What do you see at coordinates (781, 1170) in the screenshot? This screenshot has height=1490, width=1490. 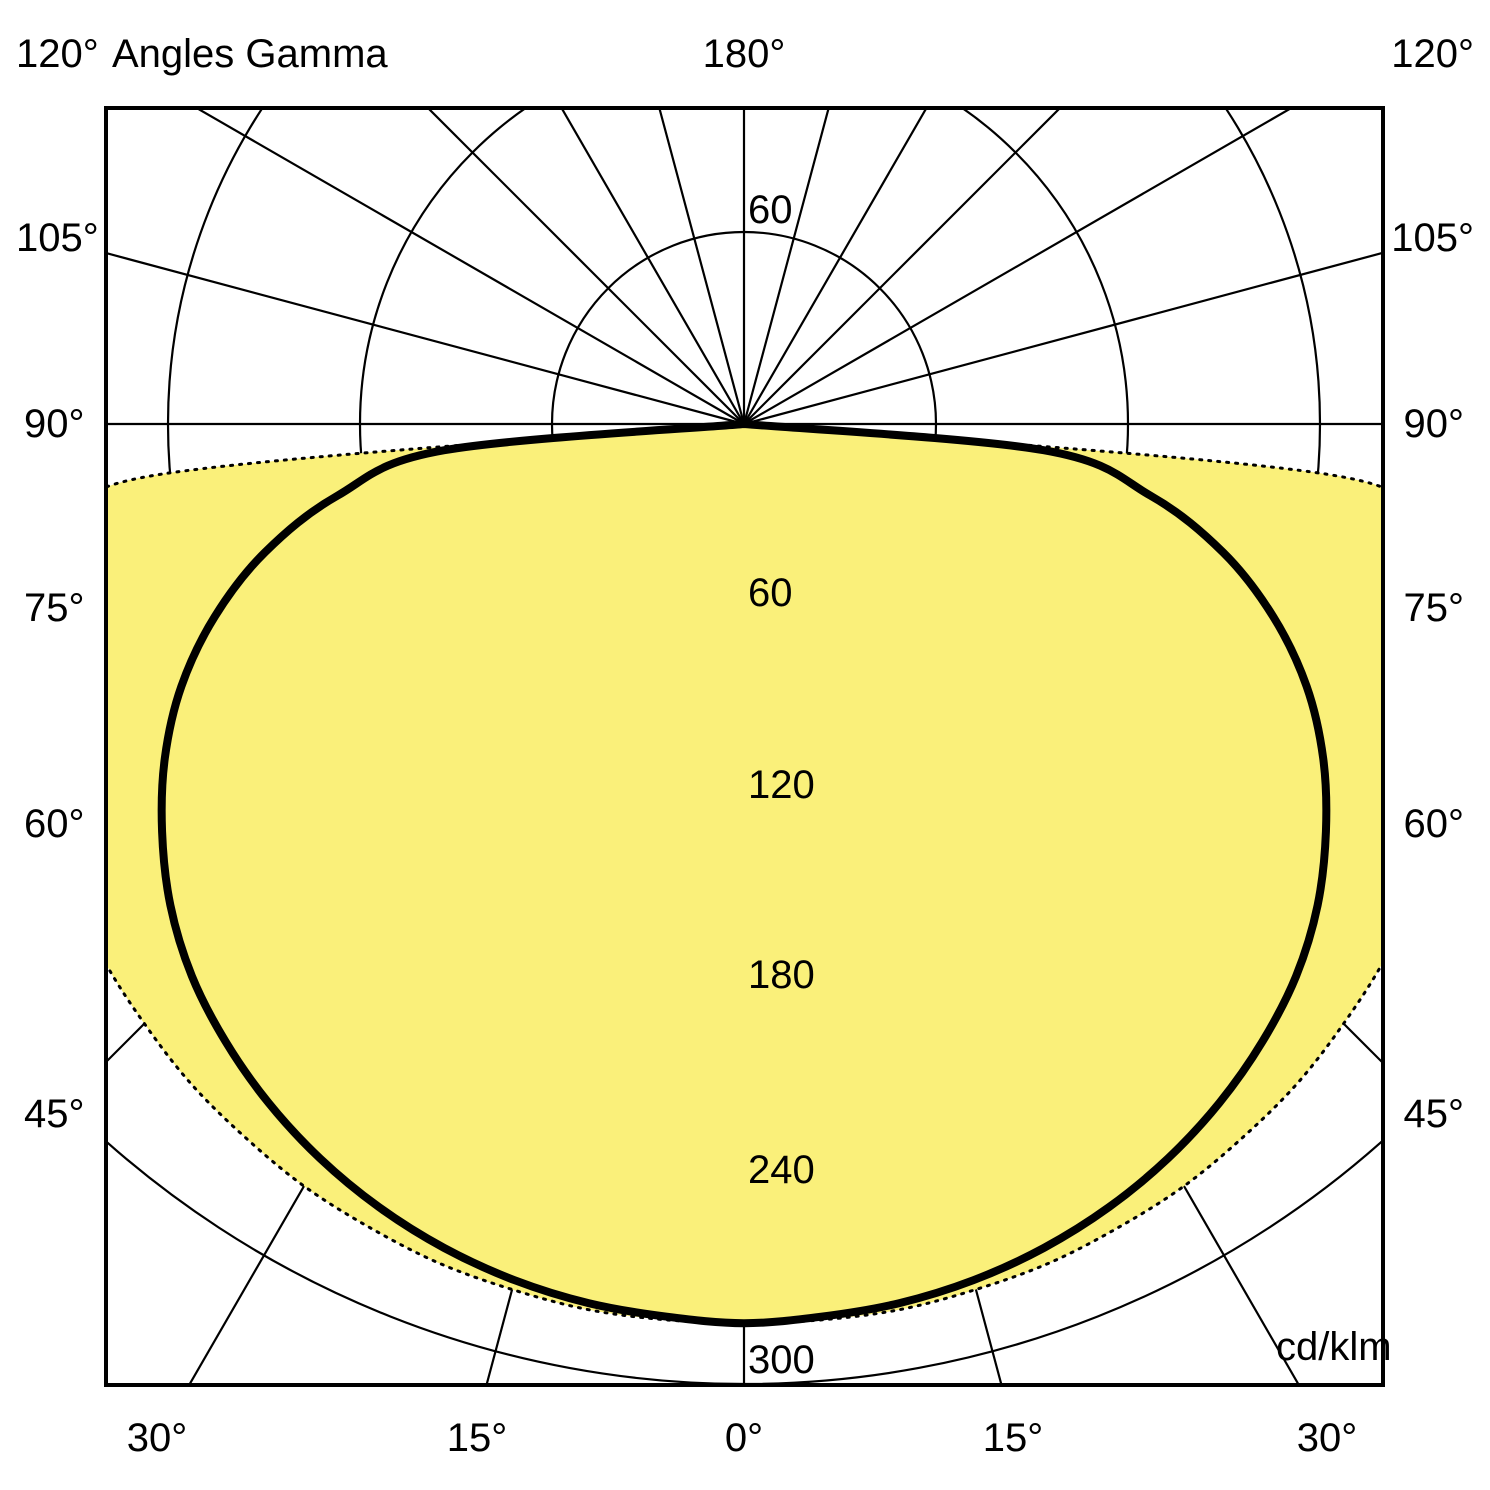 I see `radial-label-240: 240` at bounding box center [781, 1170].